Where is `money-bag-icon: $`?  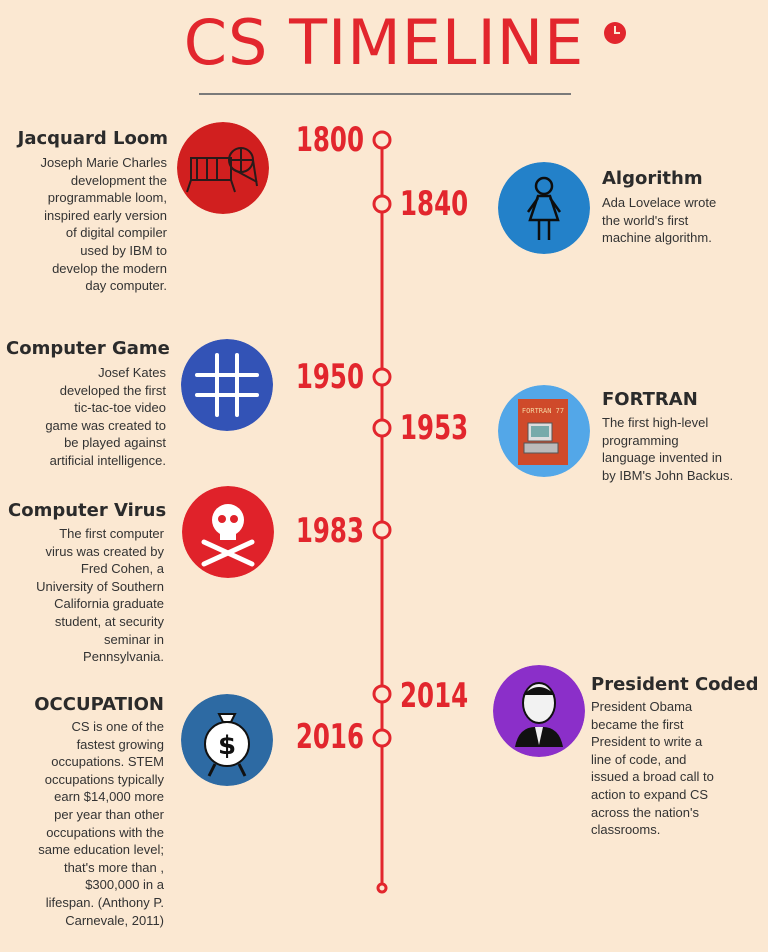
money-bag-icon: $ is located at coordinates (227, 740).